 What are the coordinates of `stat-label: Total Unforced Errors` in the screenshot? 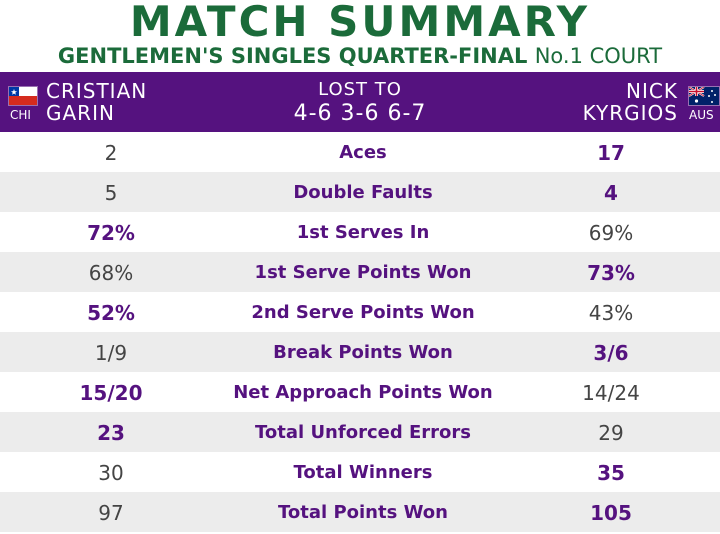 It's located at (363, 432).